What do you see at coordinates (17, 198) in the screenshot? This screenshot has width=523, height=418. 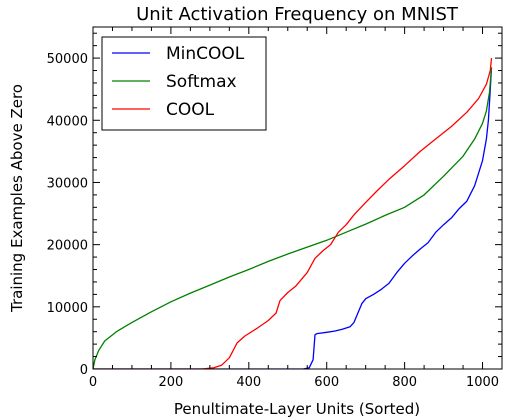 I see `y-axis-title: Training Examples Above Zero` at bounding box center [17, 198].